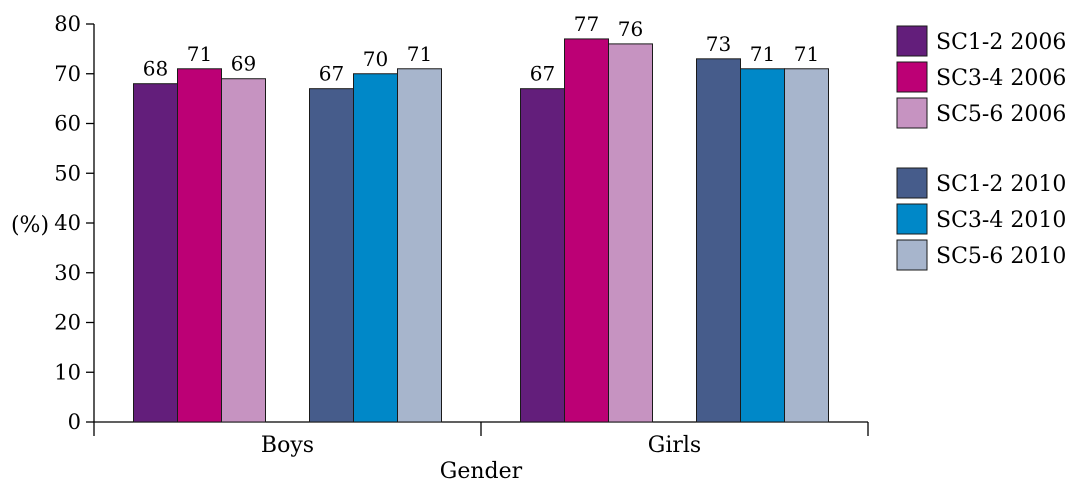 Image resolution: width=1071 pixels, height=485 pixels. Describe the element at coordinates (1001, 114) in the screenshot. I see `legend-label: SC5-6 2006` at that location.